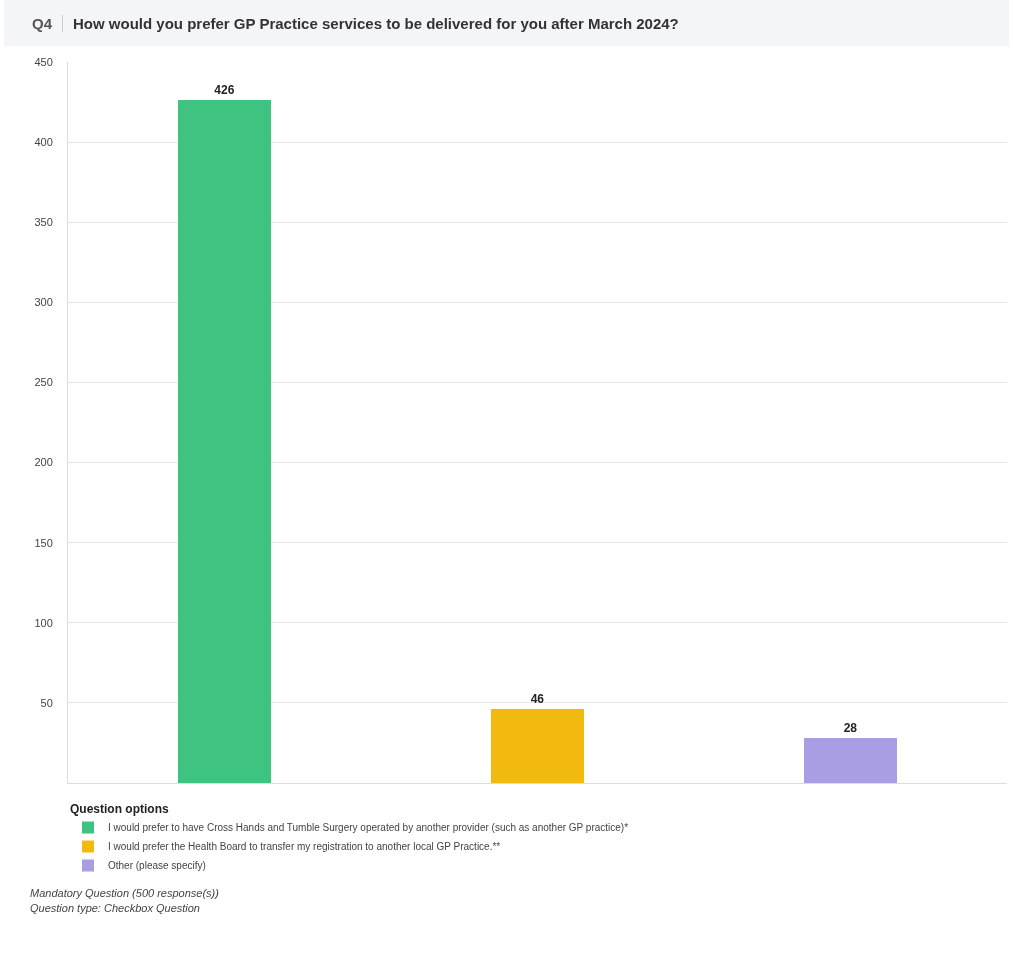 Image resolution: width=1013 pixels, height=966 pixels. Describe the element at coordinates (34, 23) in the screenshot. I see `chart-title: Q4` at that location.